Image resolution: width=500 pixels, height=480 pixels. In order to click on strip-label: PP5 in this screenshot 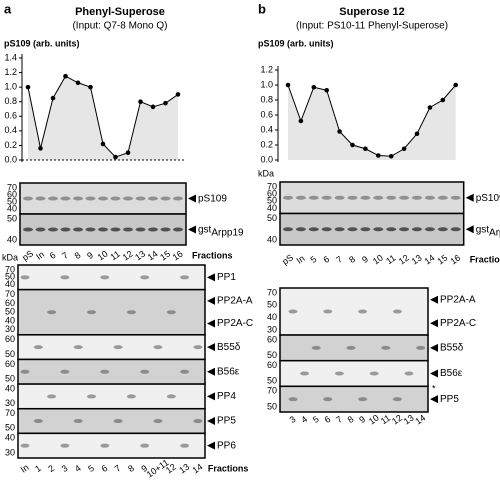, I will do `click(226, 421)`.